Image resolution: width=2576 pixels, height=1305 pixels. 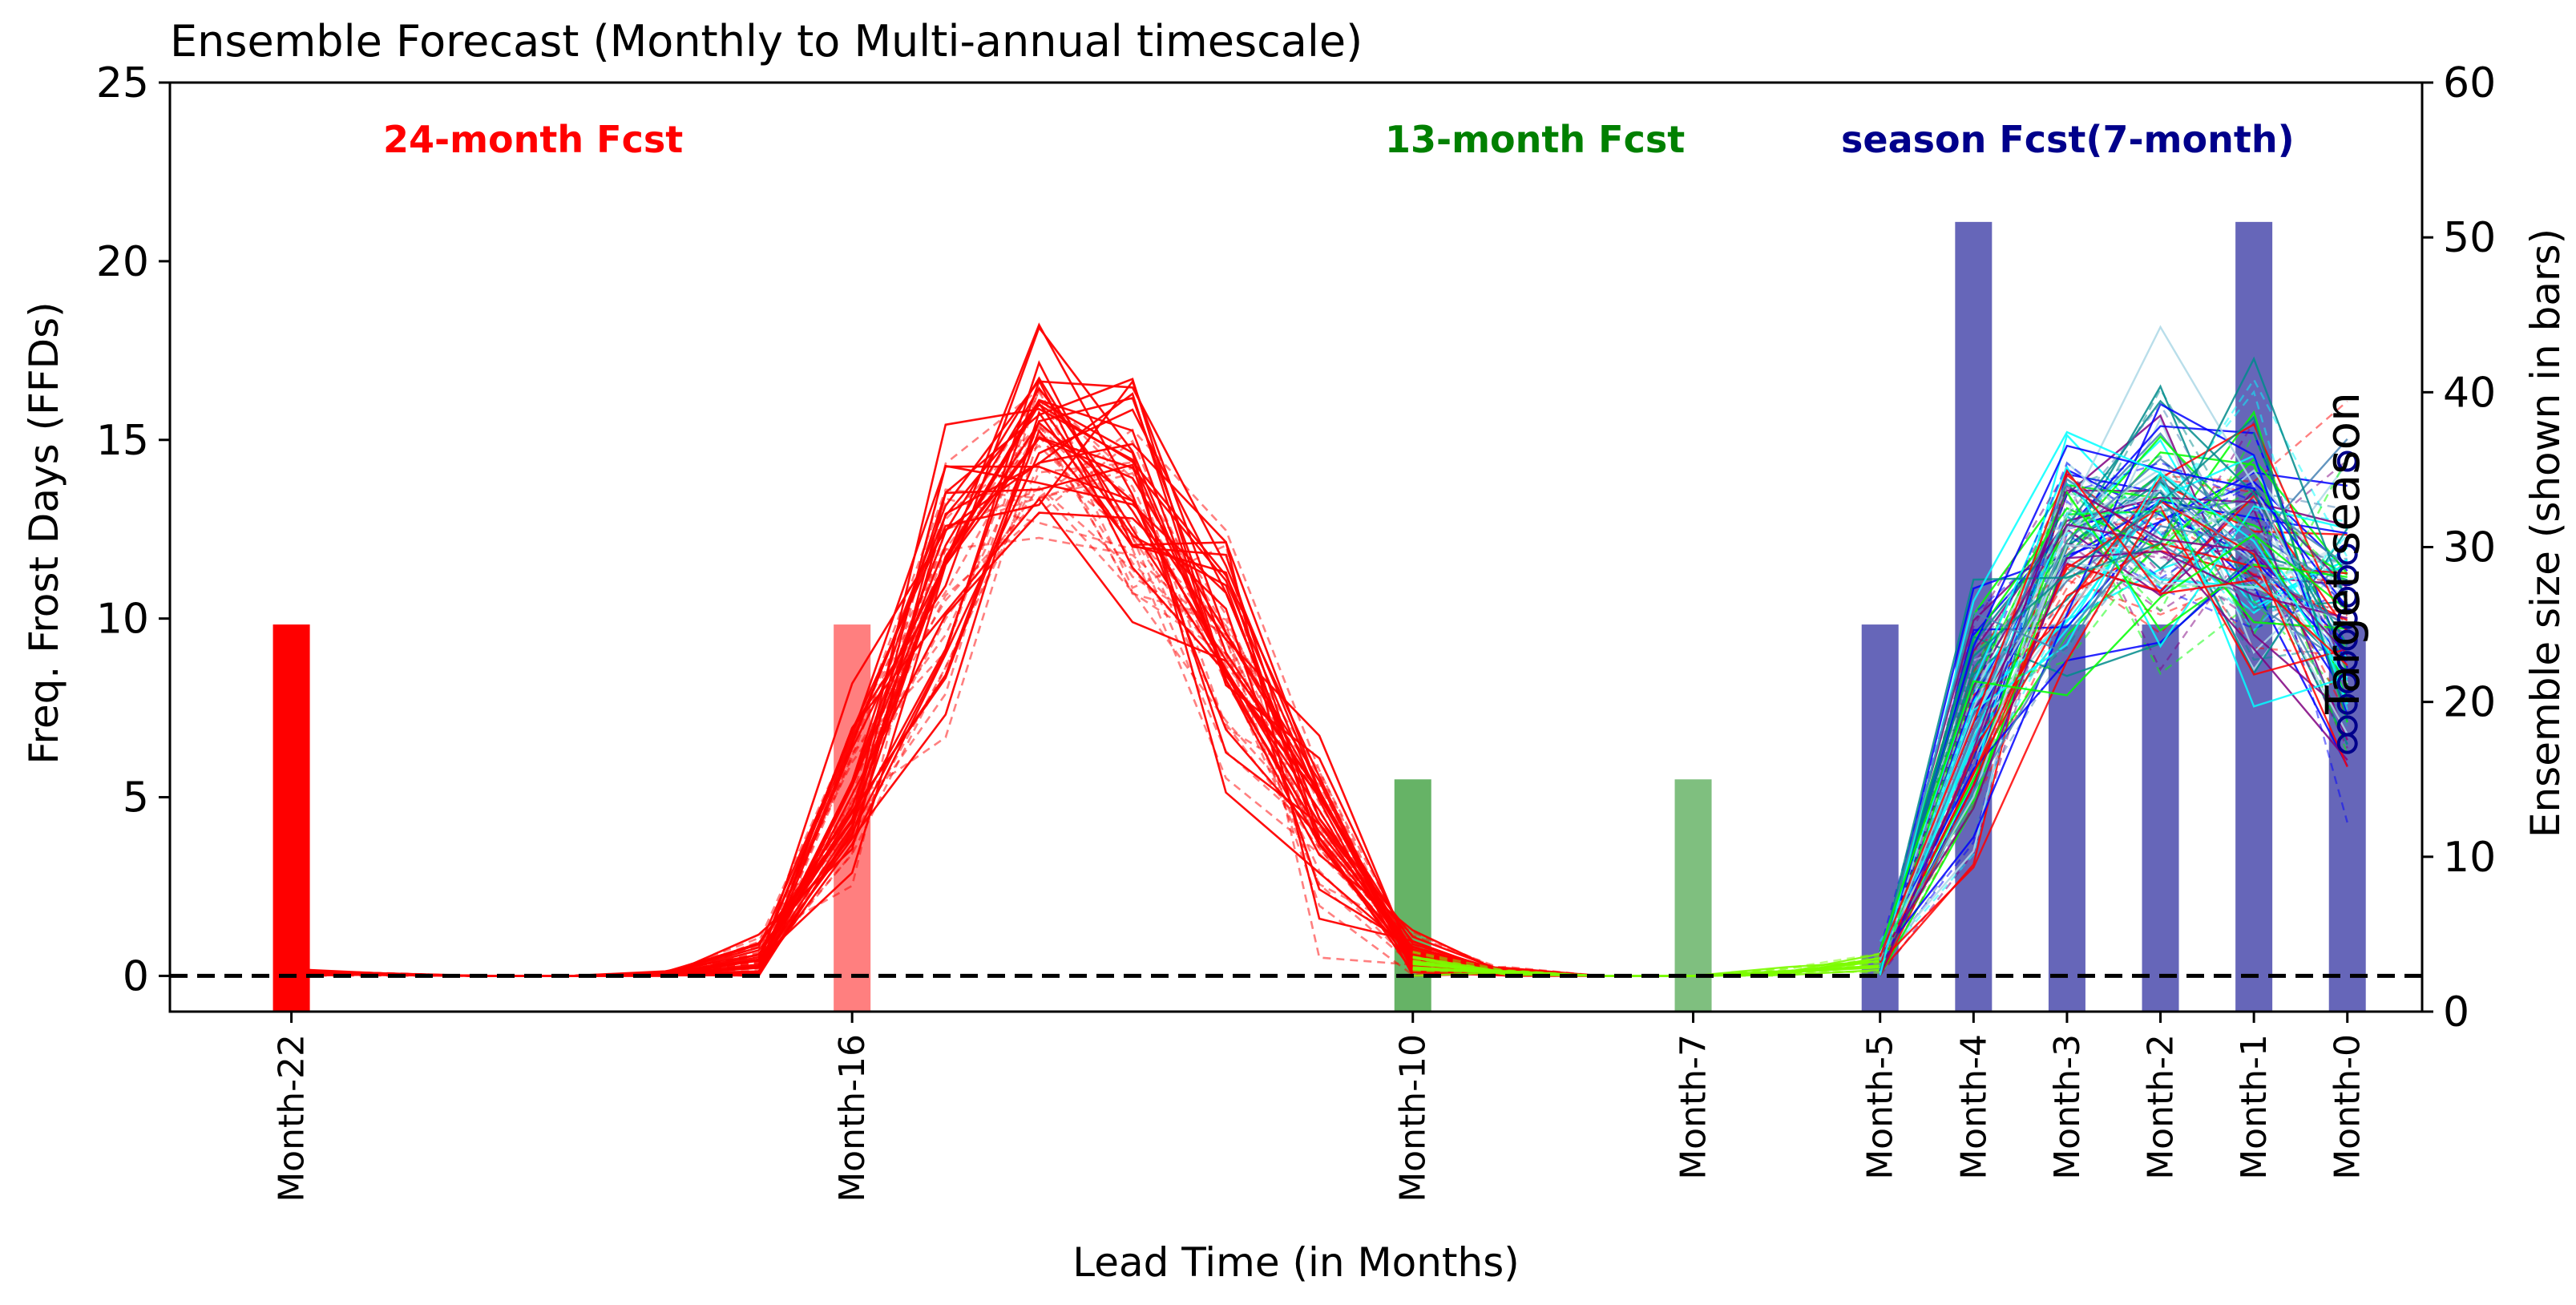 What do you see at coordinates (1881, 1107) in the screenshot?
I see `x-tick-label: Month-5` at bounding box center [1881, 1107].